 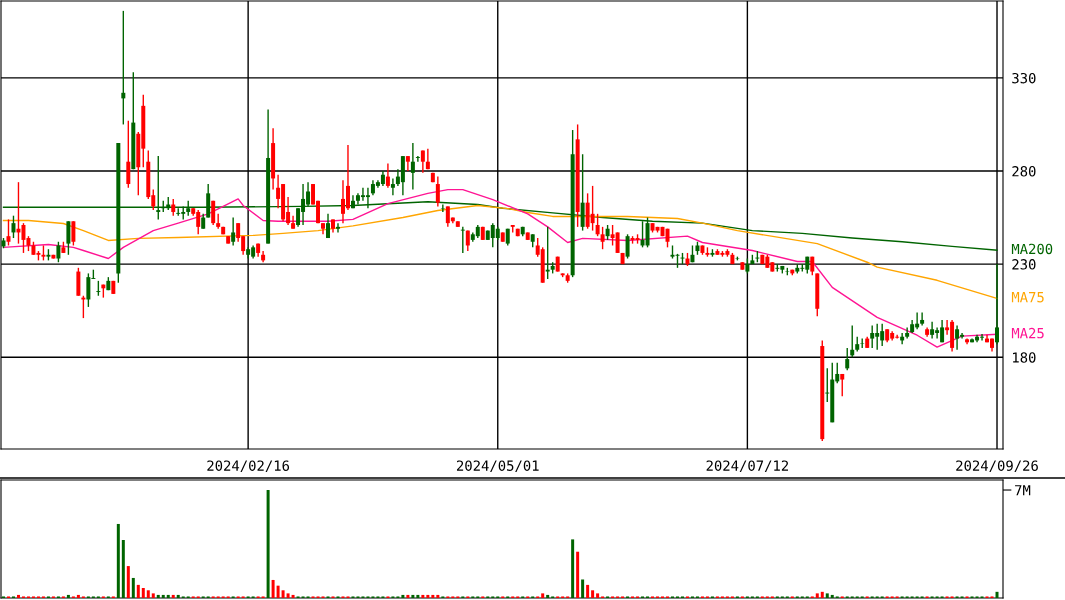 I want to click on y-tick-label: 7M, so click(x=1023, y=490).